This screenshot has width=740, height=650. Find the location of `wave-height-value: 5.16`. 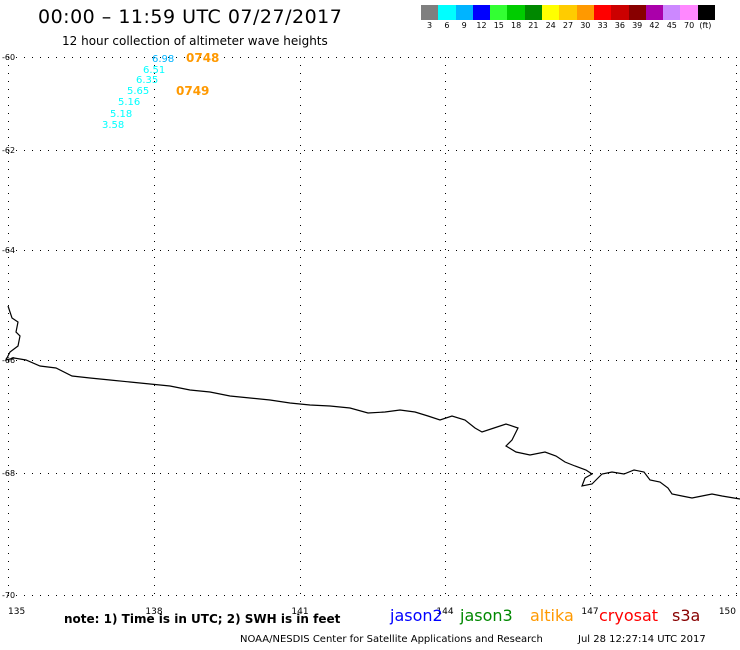

wave-height-value: 5.16 is located at coordinates (129, 102).